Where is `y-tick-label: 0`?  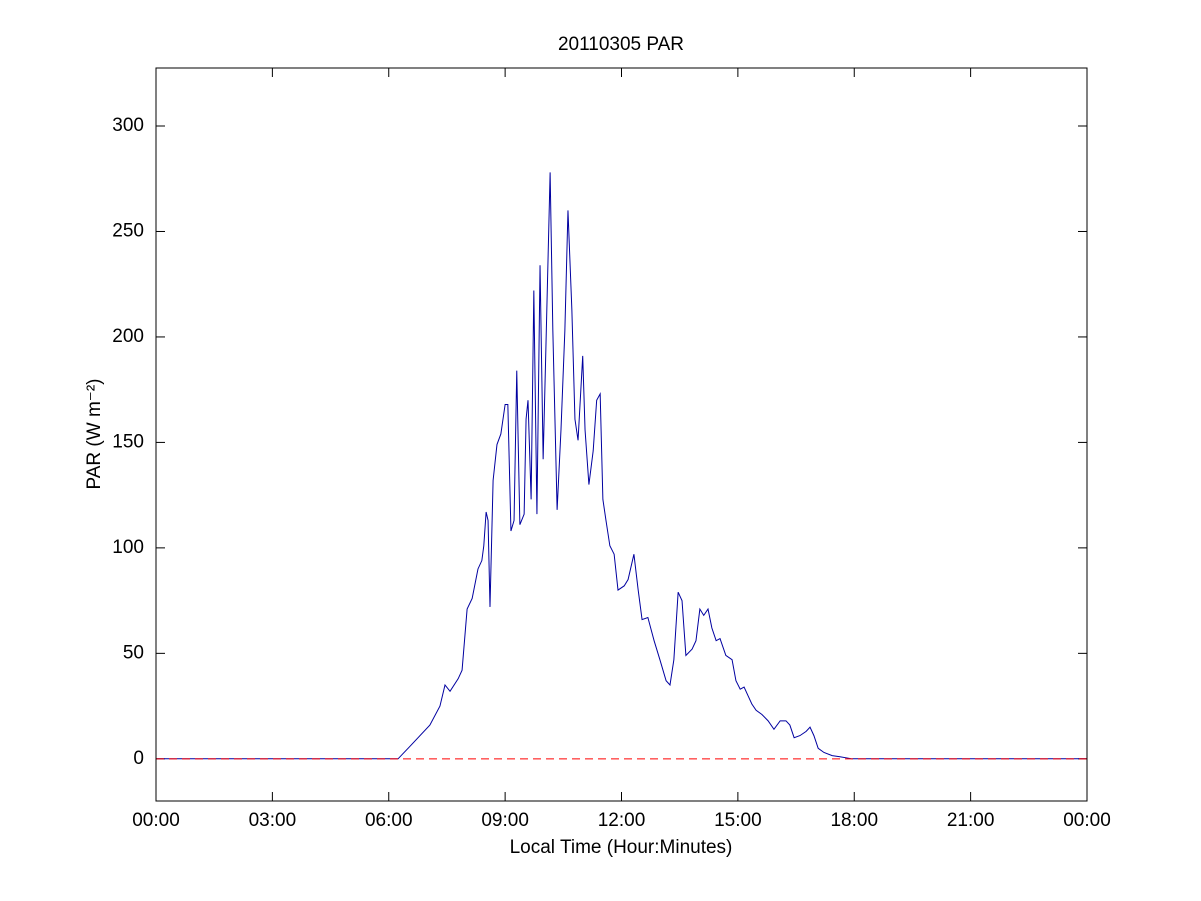
y-tick-label: 0 is located at coordinates (138, 758).